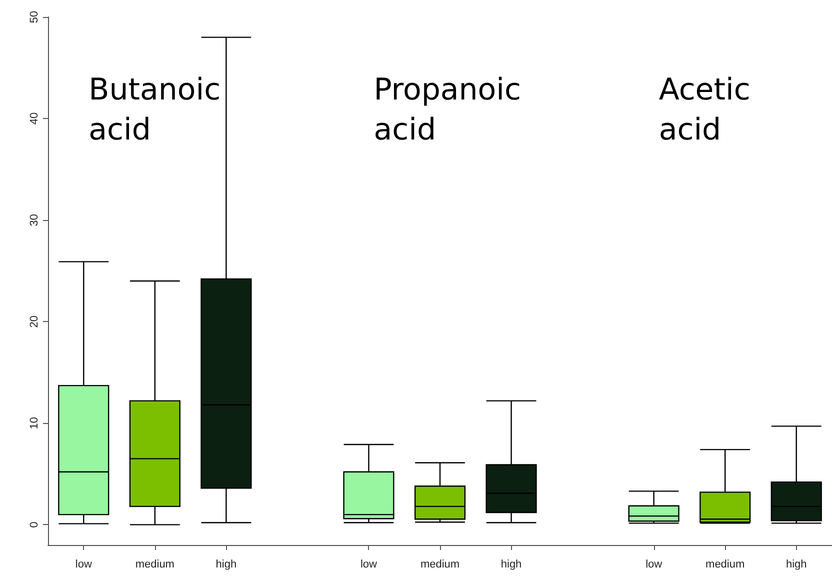 The width and height of the screenshot is (832, 578). Describe the element at coordinates (709, 110) in the screenshot. I see `annotation: Acetic acid` at that location.